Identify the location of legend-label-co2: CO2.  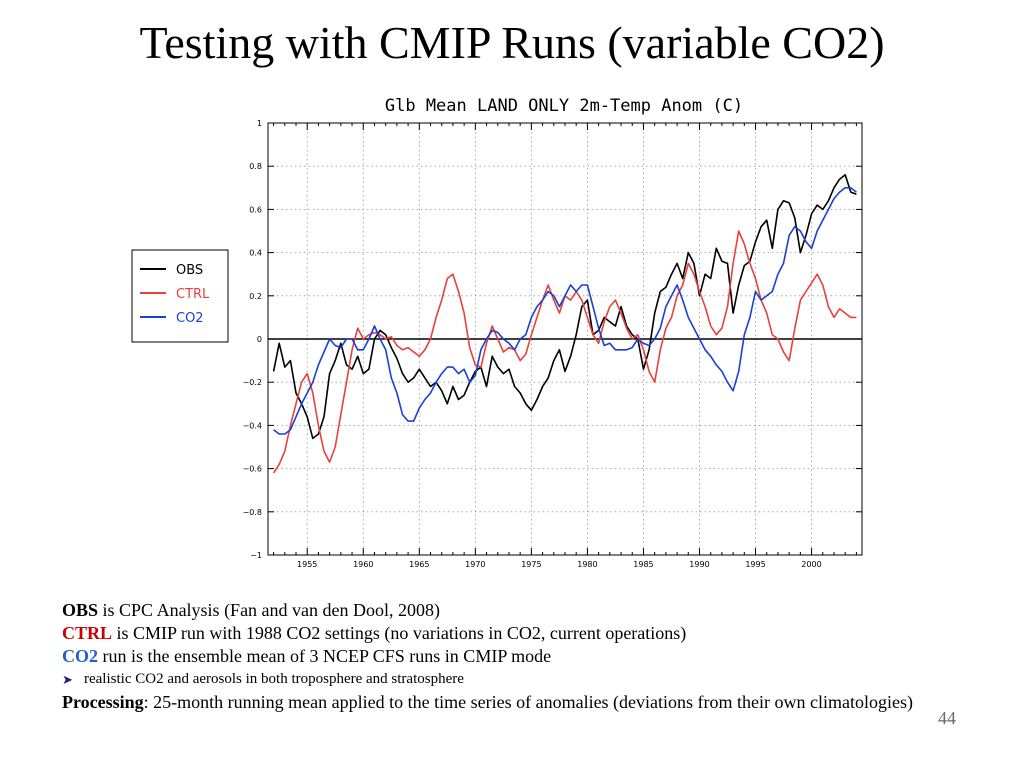
(190, 318).